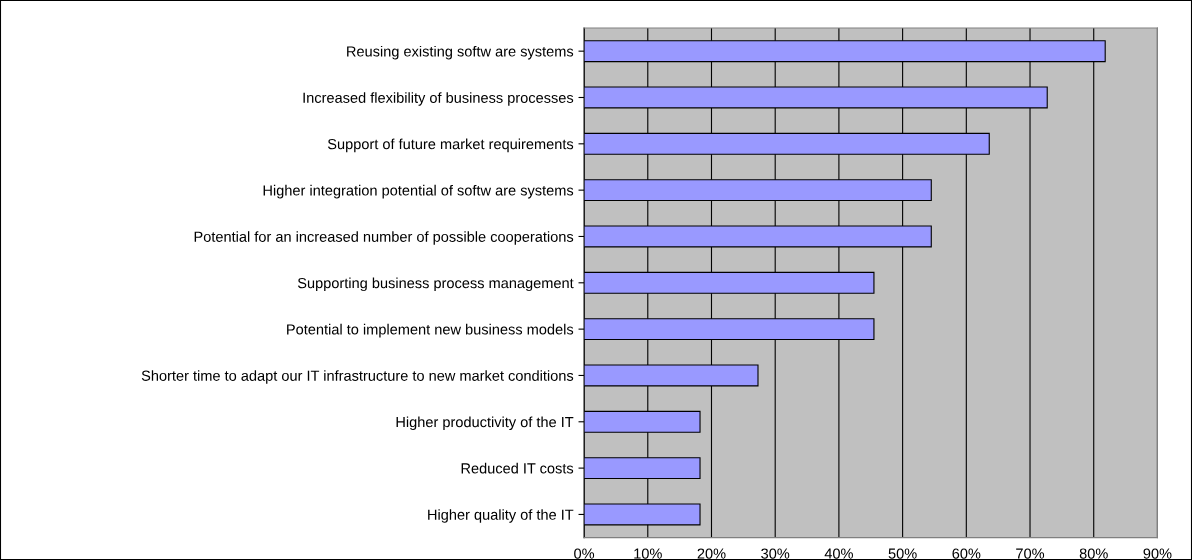 The image size is (1192, 560). Describe the element at coordinates (1157, 553) in the screenshot. I see `x-tick-label: 90%` at that location.